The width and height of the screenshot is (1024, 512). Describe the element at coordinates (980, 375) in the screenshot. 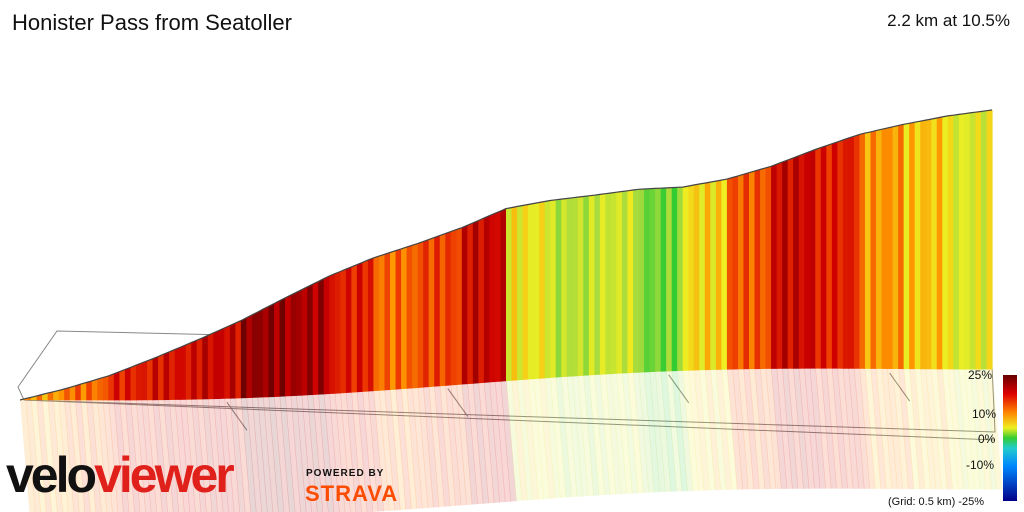

I see `legend-tick-25: 25%` at that location.